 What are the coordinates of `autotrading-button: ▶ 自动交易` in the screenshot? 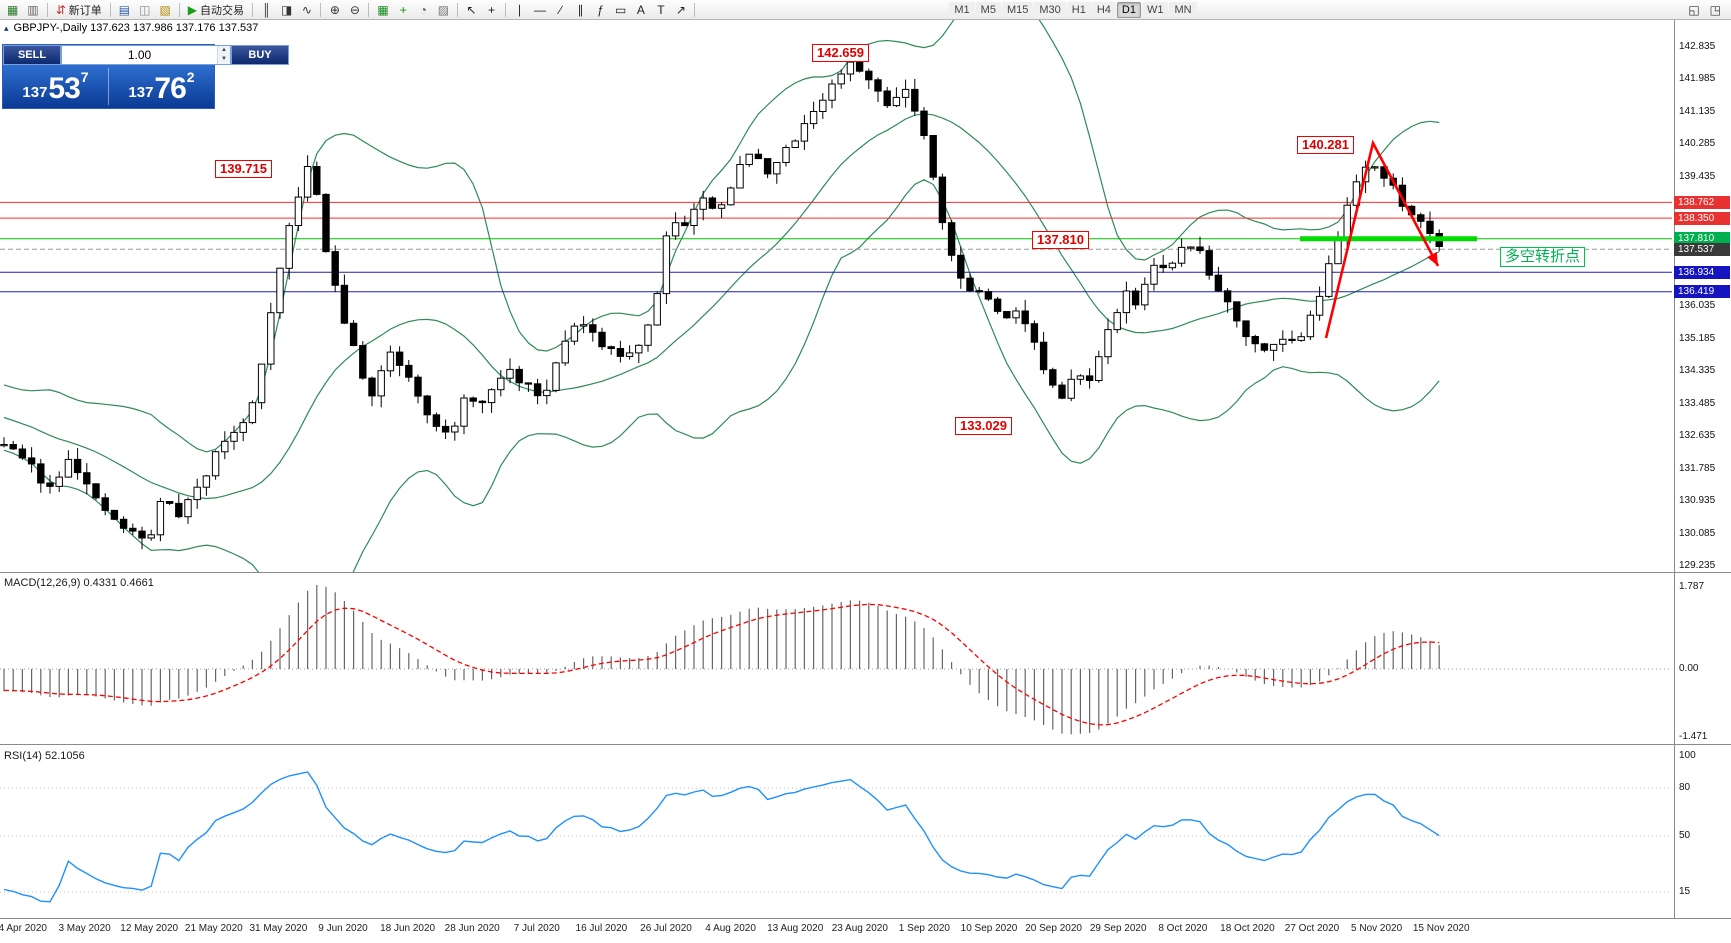 It's located at (216, 9).